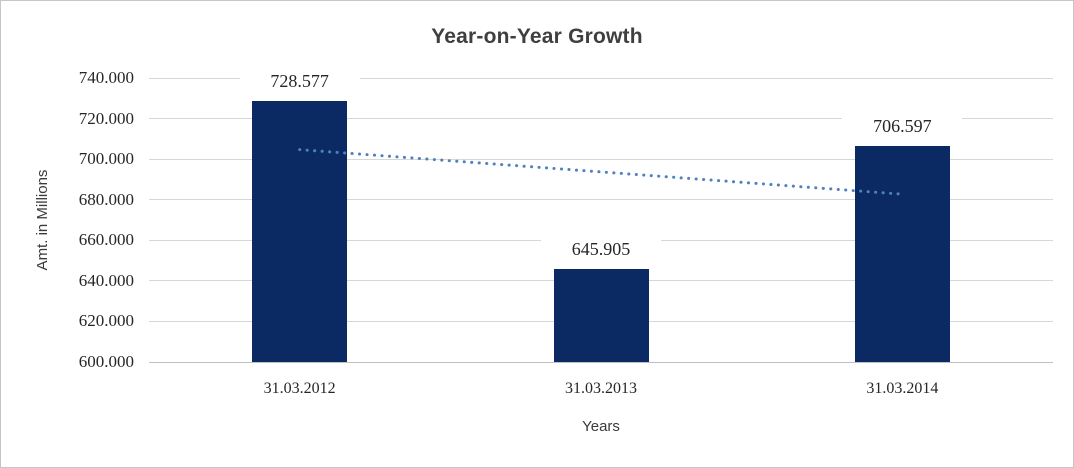 The height and width of the screenshot is (468, 1074). I want to click on y-tick-label: 680.000, so click(106, 199).